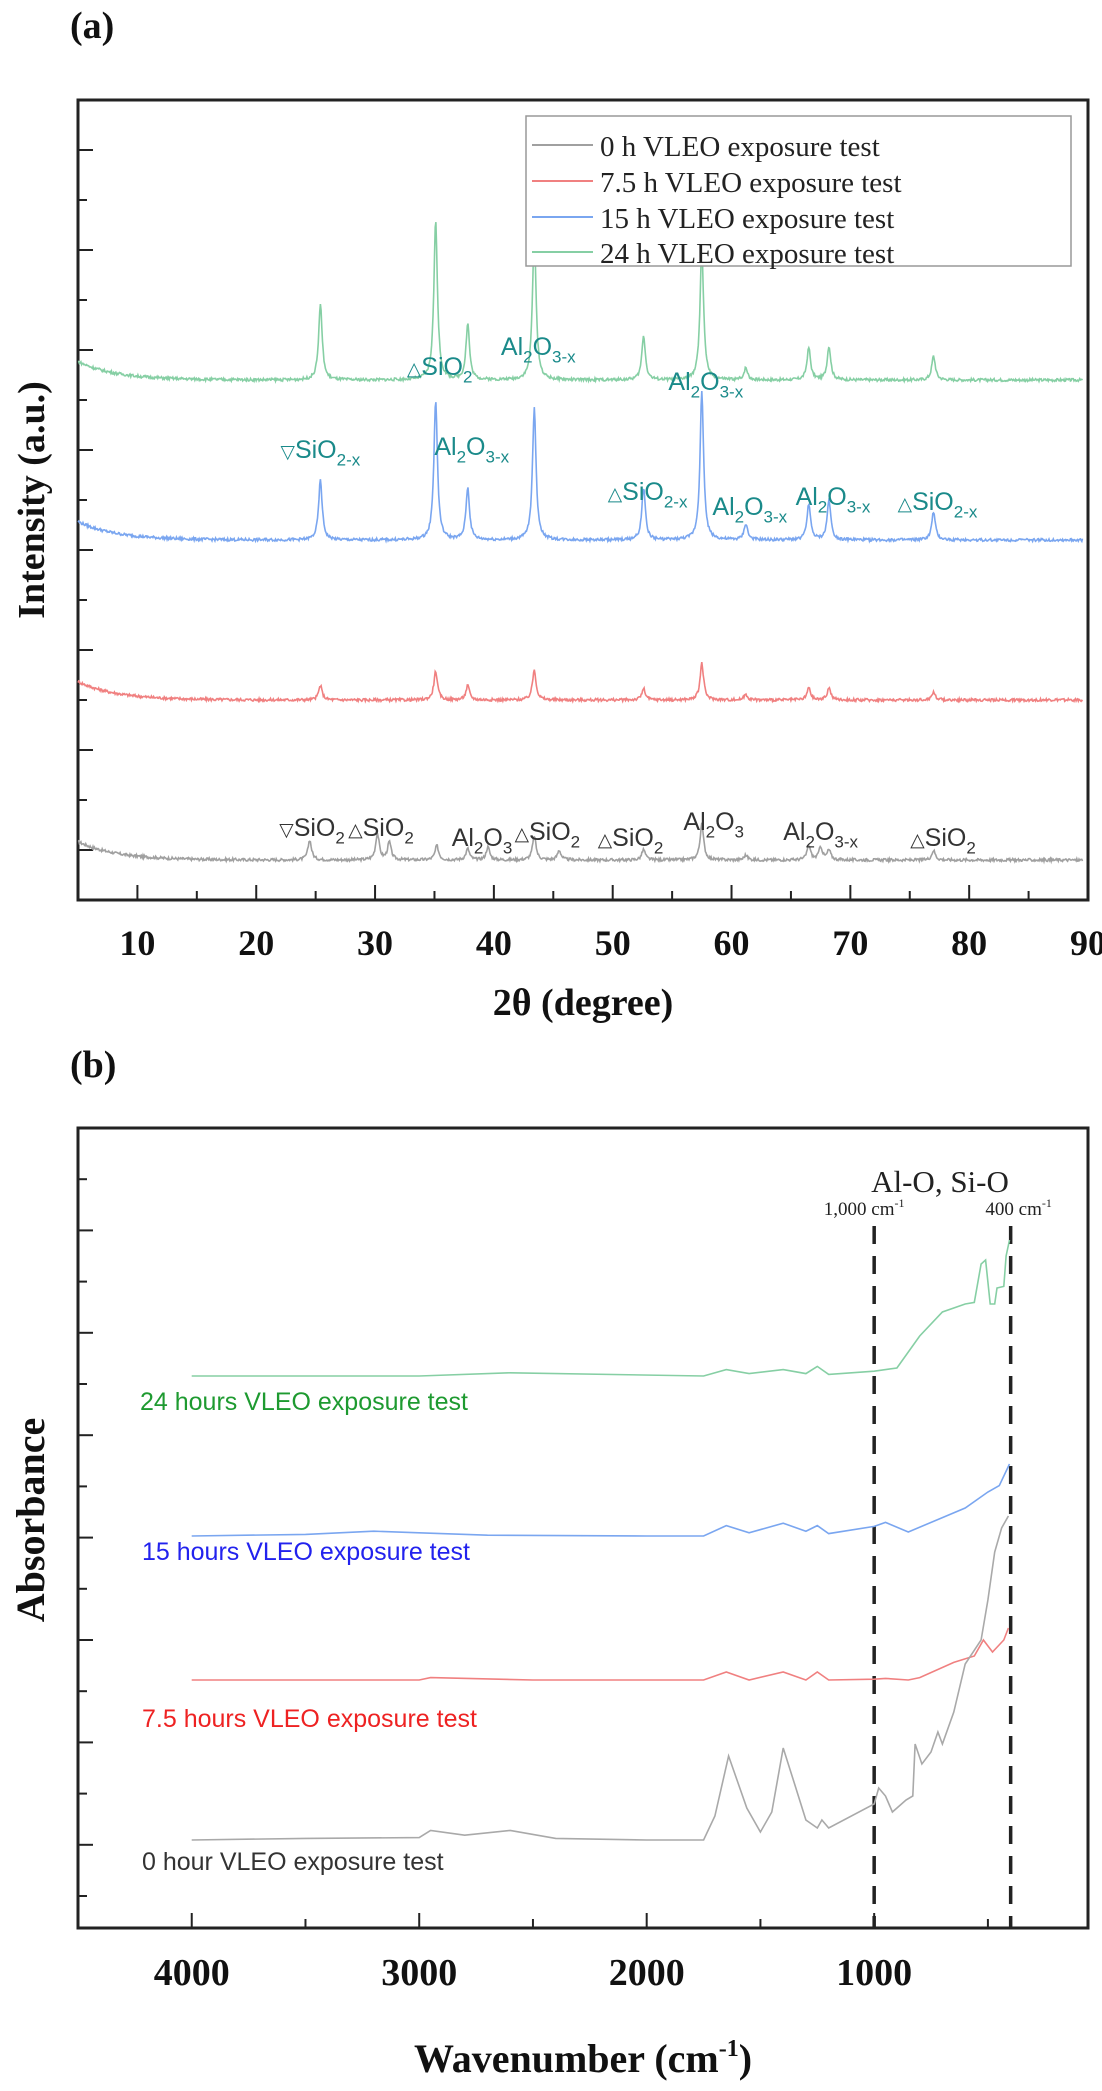 This screenshot has width=1102, height=2091. Describe the element at coordinates (1086, 943) in the screenshot. I see `xrd-x-tick-label: 90` at that location.